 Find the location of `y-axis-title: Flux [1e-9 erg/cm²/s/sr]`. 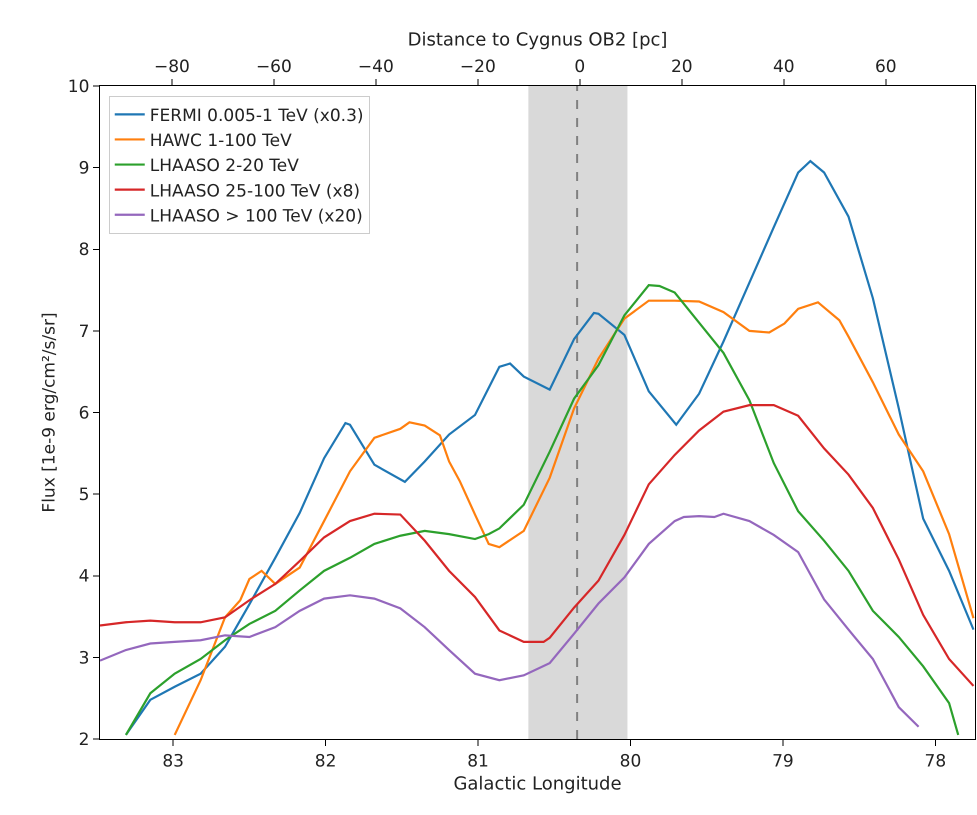

y-axis-title: Flux [1e-9 erg/cm²/s/sr] is located at coordinates (49, 412).